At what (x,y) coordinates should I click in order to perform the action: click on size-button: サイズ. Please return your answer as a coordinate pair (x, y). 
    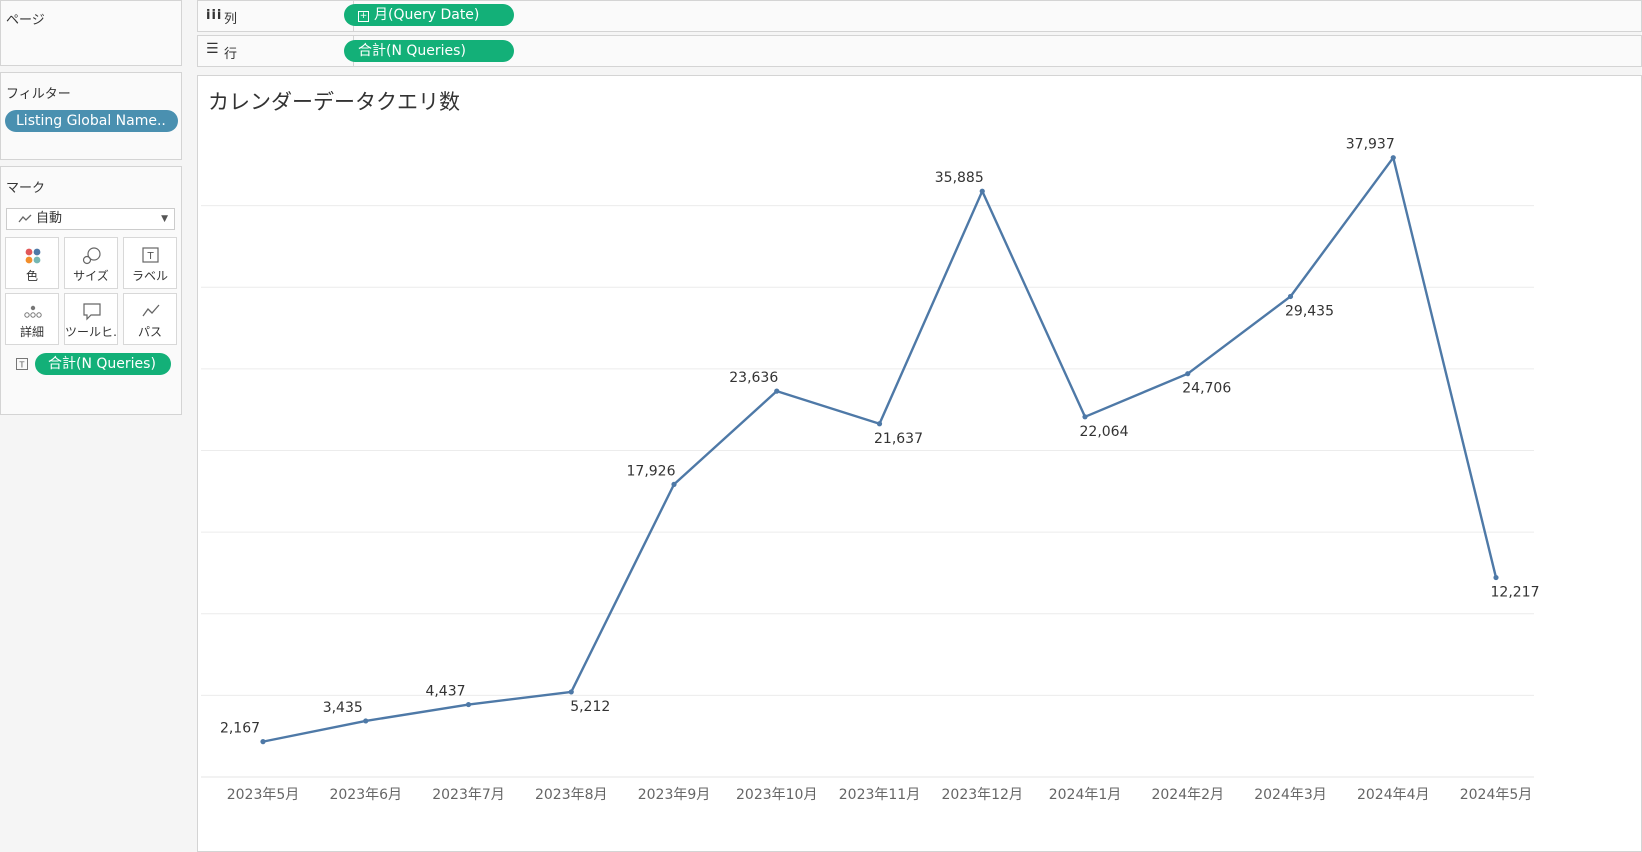
    Looking at the image, I should click on (91, 263).